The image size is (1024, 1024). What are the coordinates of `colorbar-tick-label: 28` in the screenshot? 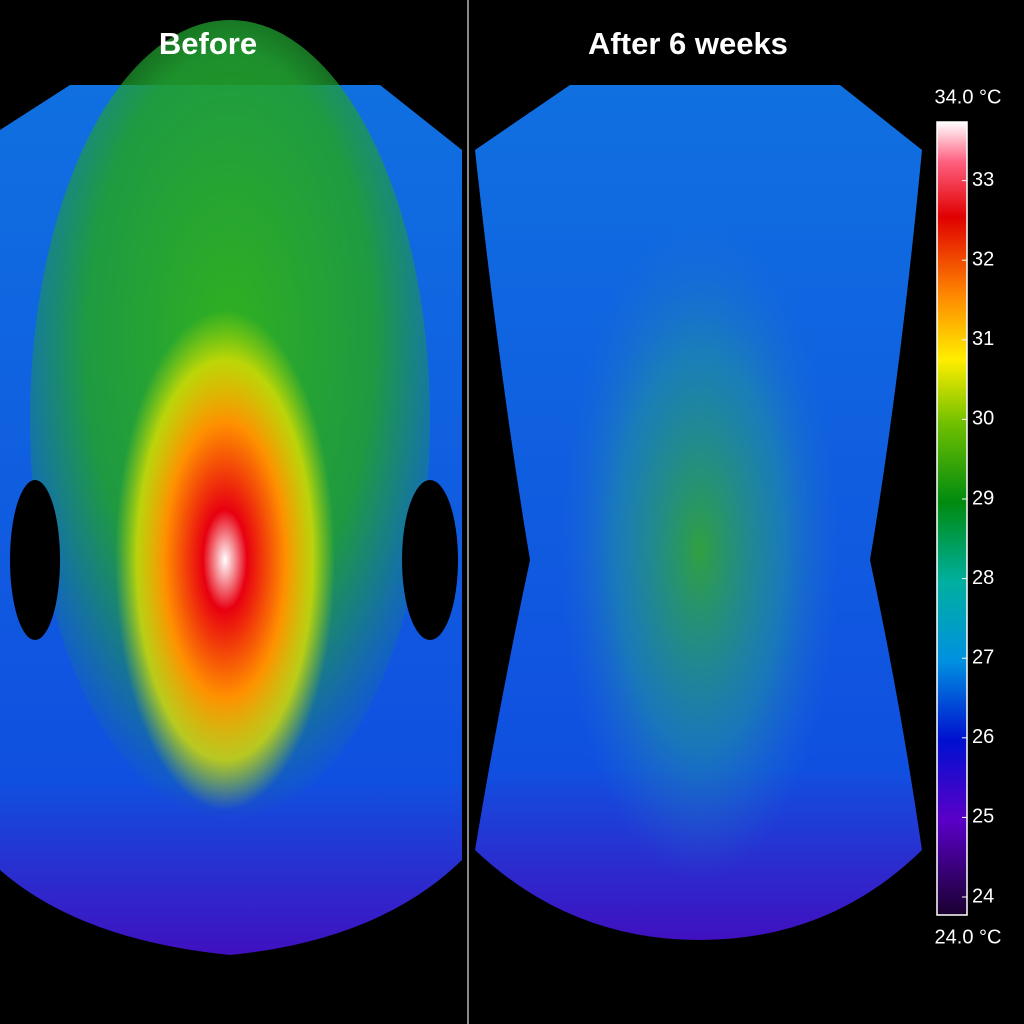 It's located at (983, 578).